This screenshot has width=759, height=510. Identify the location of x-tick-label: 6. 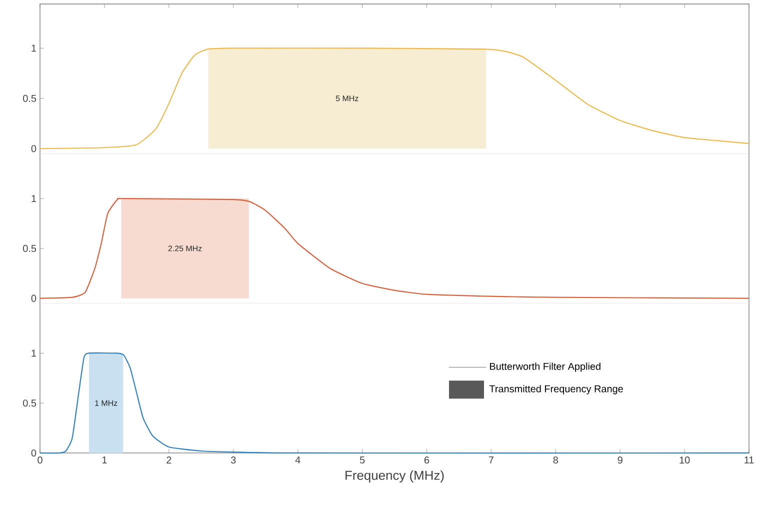
(427, 460).